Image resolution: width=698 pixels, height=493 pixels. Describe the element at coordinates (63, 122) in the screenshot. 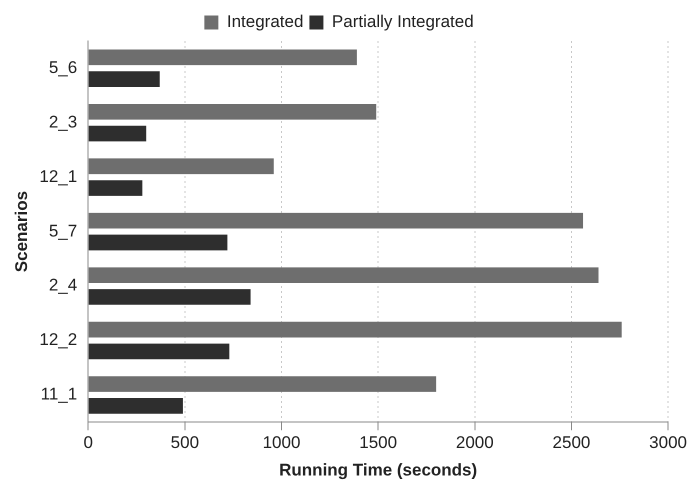

I see `y-tick-label: 2_3` at that location.